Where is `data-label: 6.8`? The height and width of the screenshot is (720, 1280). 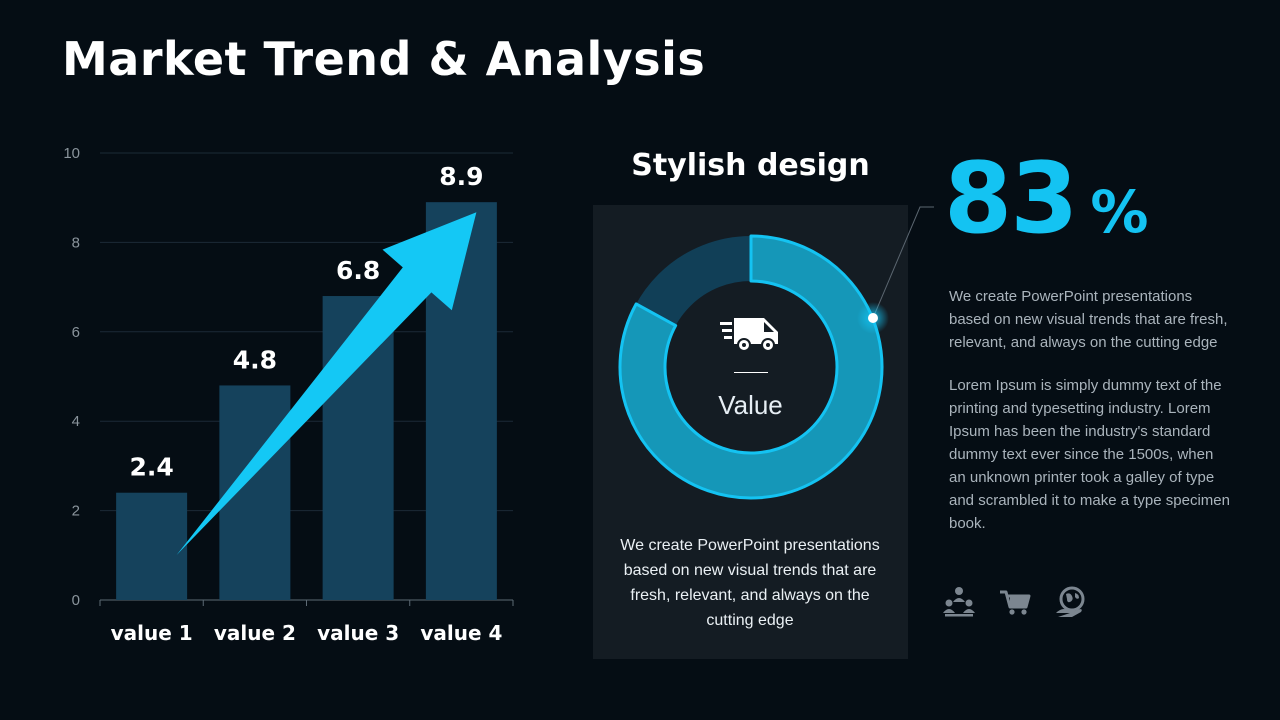 data-label: 6.8 is located at coordinates (358, 270).